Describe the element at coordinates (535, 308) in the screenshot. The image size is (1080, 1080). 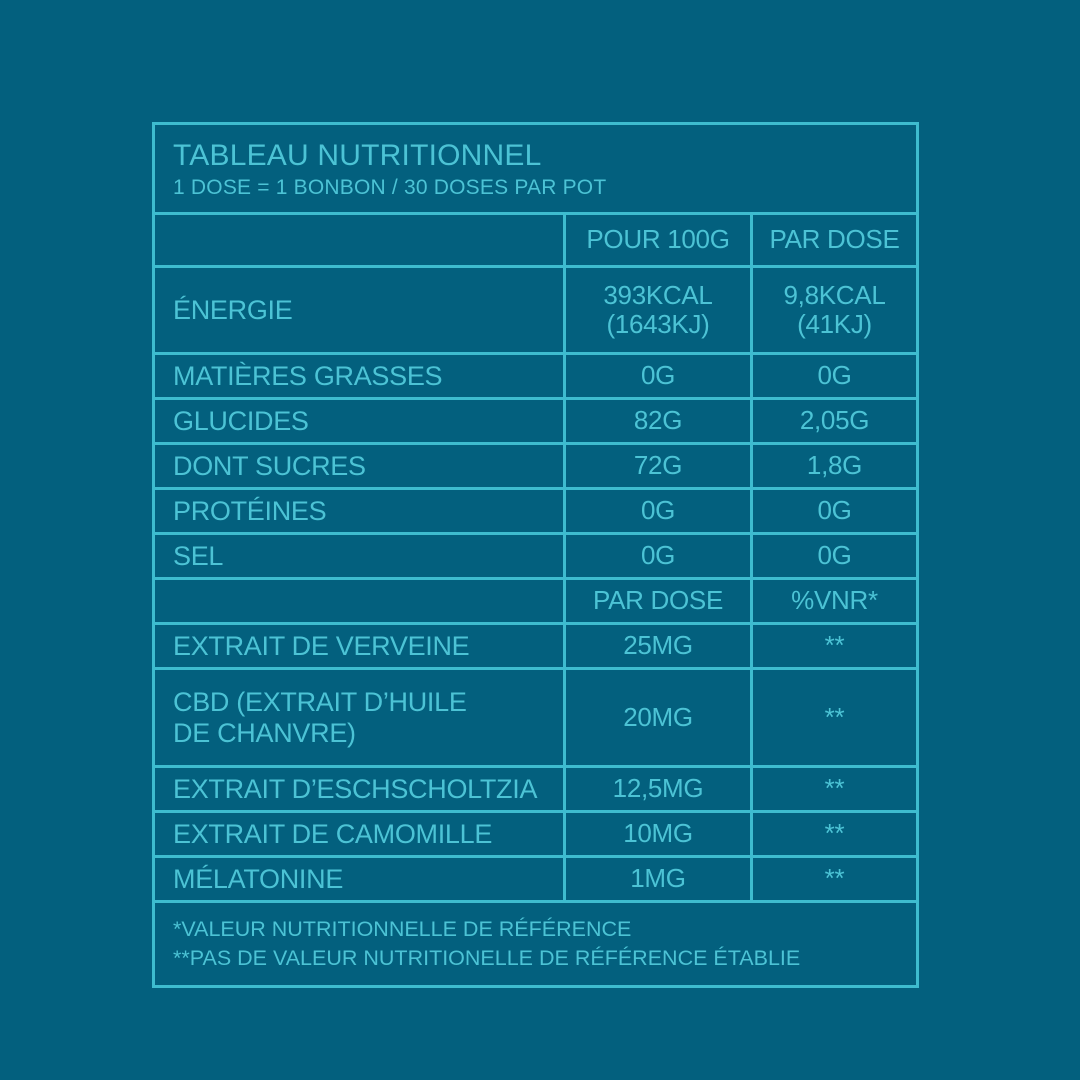
I see `table-row-energie: ÉNERGIE 393KCAL (1643KJ) 9,8KCAL (41KJ)` at that location.